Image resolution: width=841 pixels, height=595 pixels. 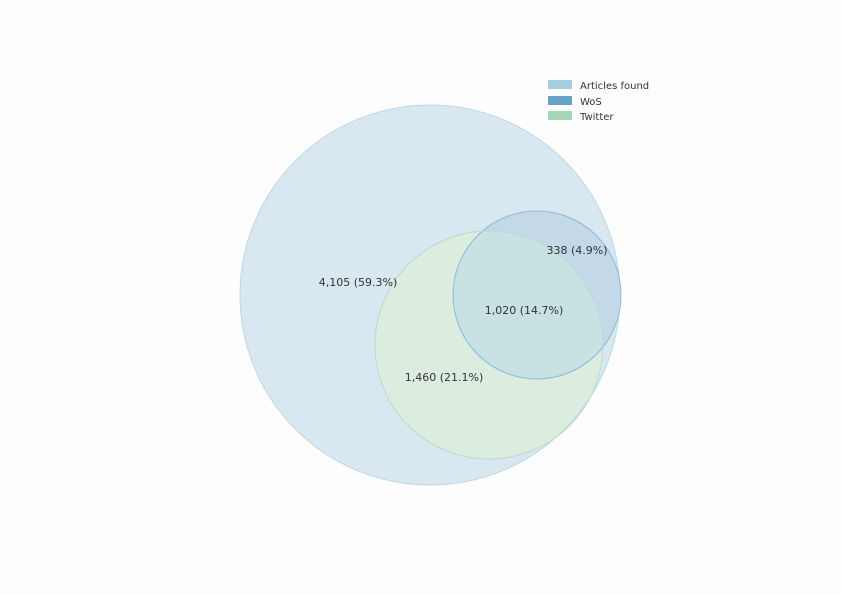 I want to click on legend-item-articles-found: Articles found, so click(x=598, y=86).